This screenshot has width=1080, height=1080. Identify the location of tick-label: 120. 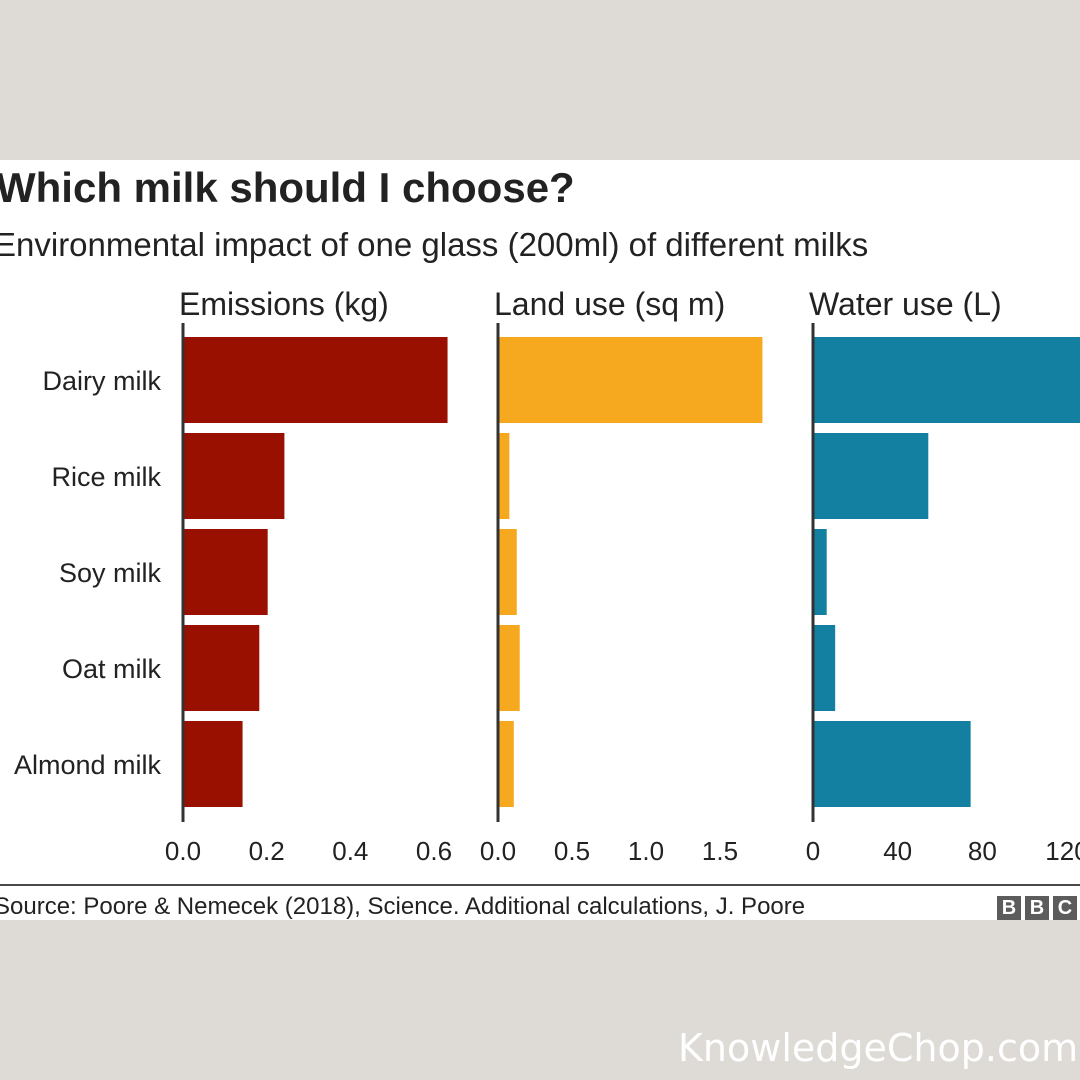
(1062, 851).